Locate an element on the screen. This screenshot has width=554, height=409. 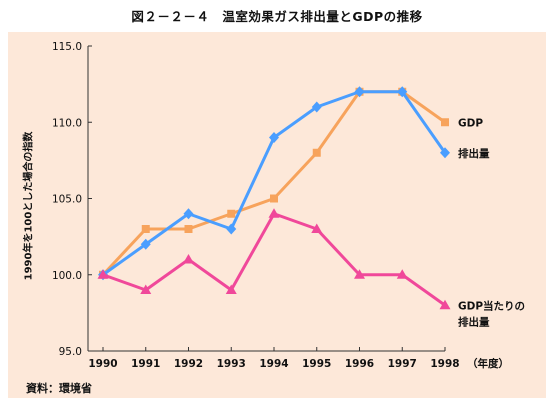
x-axis-unit: （年度） is located at coordinates (488, 363).